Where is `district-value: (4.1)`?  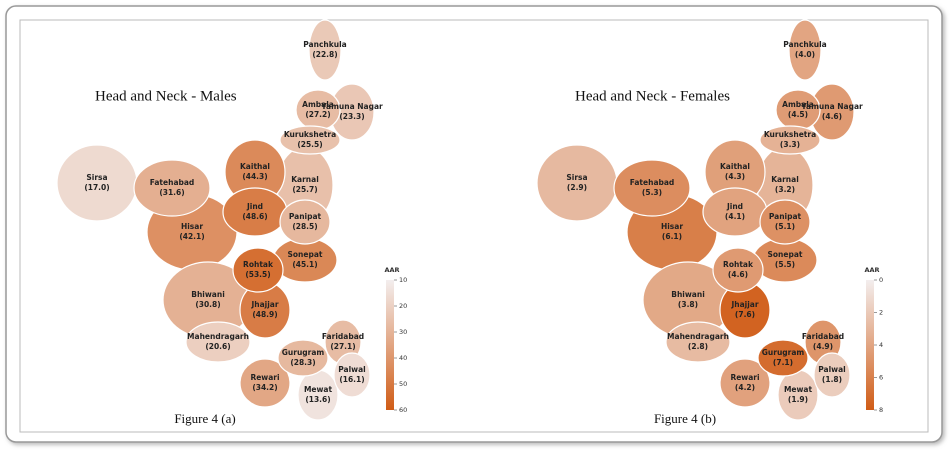
district-value: (4.1) is located at coordinates (735, 216).